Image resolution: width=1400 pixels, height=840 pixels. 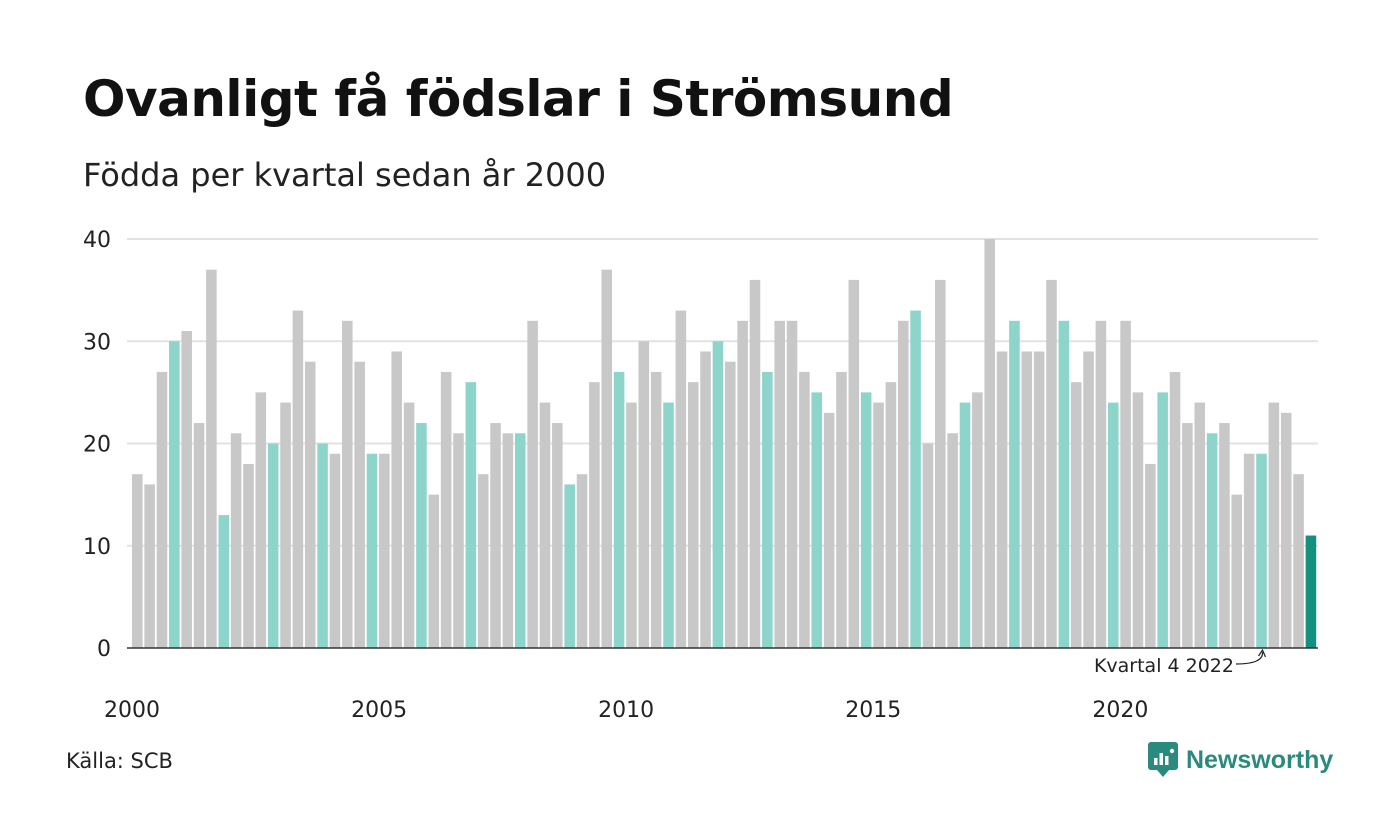 I want to click on brand-logo: Newsworthy, so click(x=1240, y=760).